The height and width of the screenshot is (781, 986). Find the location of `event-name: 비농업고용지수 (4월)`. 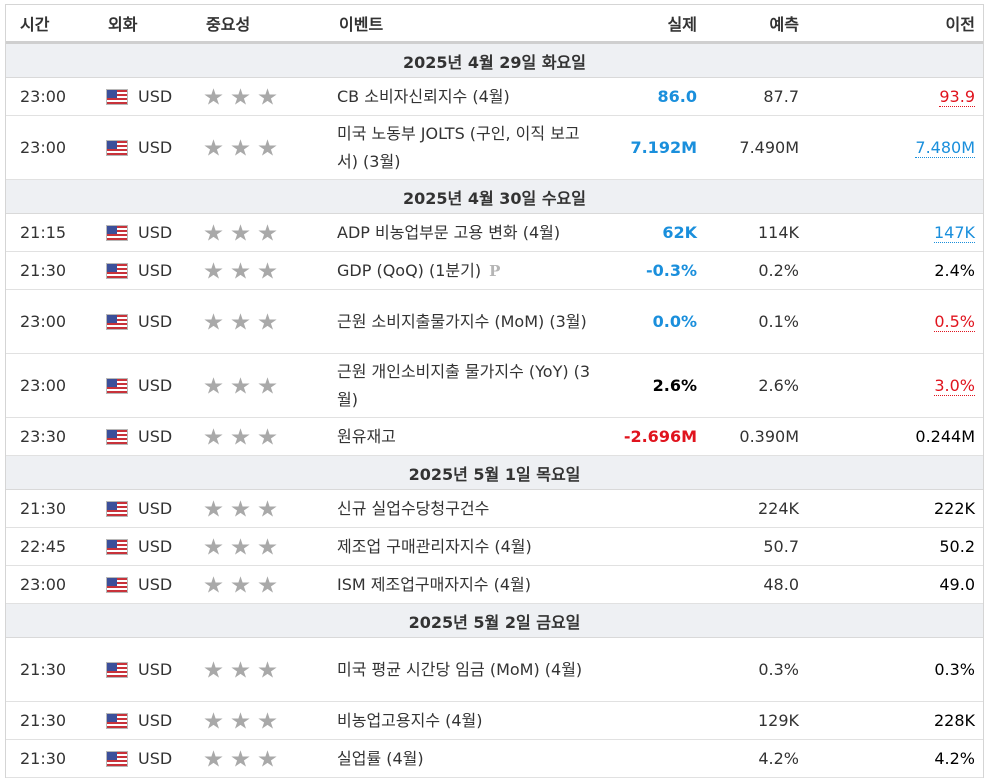

event-name: 비농업고용지수 (4월) is located at coordinates (410, 720).